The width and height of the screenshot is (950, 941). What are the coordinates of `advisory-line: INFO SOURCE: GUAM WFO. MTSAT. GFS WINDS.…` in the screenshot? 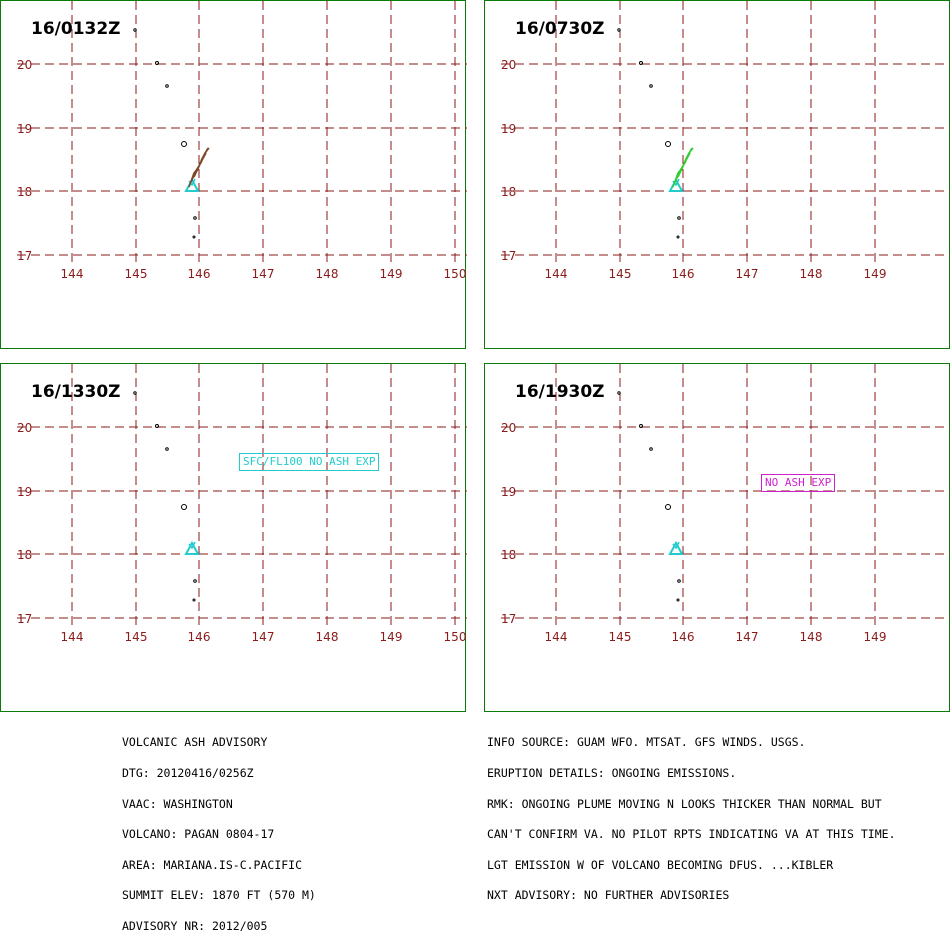 It's located at (646, 742).